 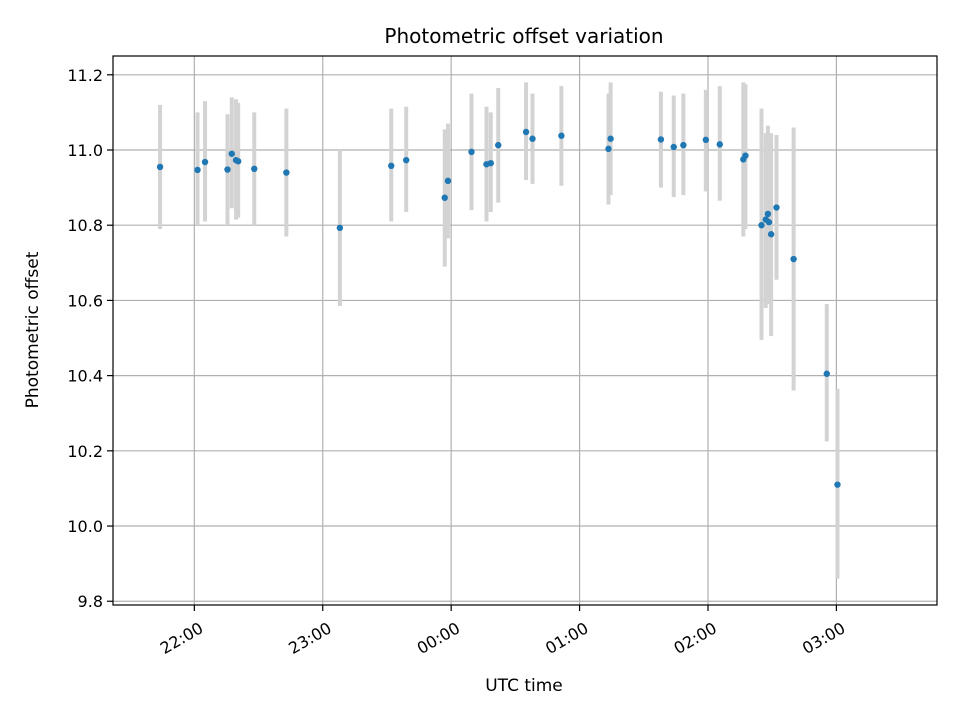 What do you see at coordinates (523, 36) in the screenshot?
I see `chart-title: Photometric offset variation` at bounding box center [523, 36].